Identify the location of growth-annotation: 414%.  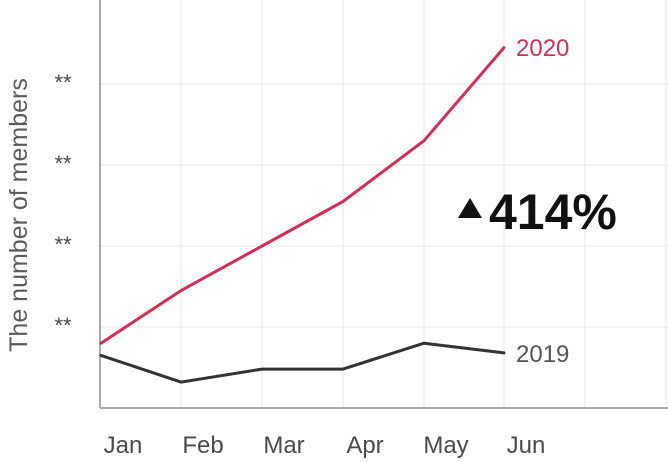
(537, 212).